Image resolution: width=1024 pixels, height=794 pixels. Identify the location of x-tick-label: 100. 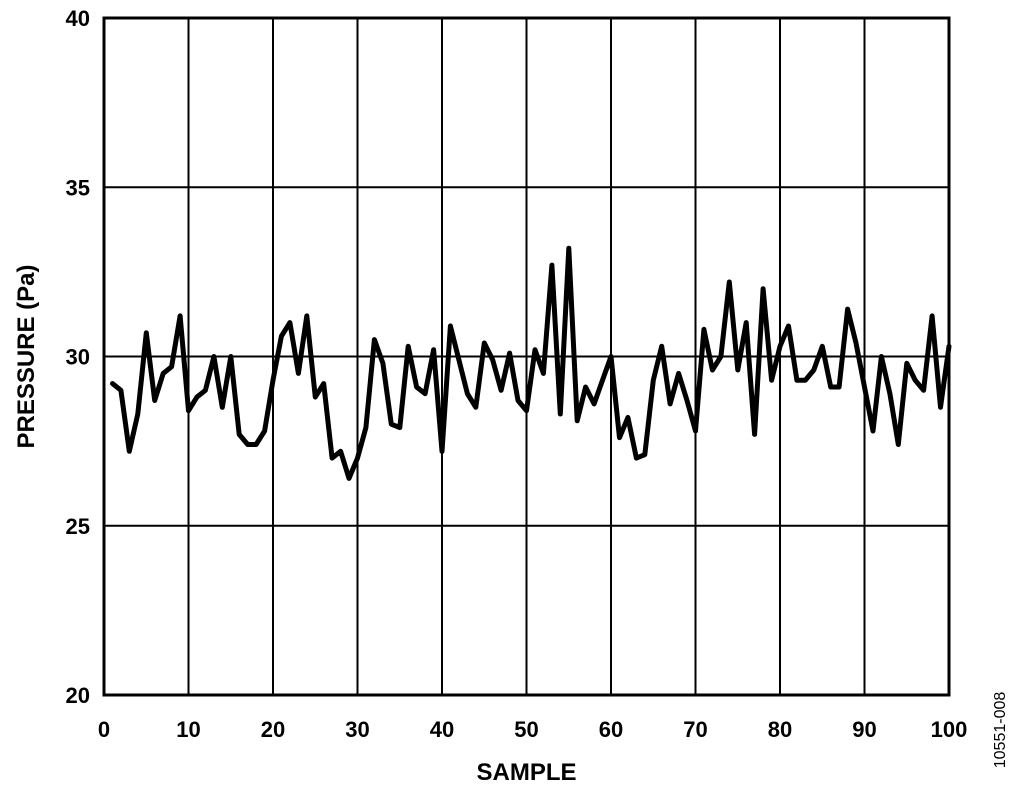
(949, 729).